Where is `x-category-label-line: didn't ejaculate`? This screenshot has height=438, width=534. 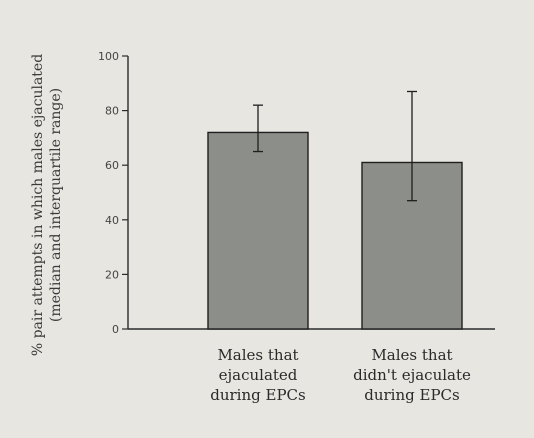 x-category-label-line: didn't ejaculate is located at coordinates (412, 375).